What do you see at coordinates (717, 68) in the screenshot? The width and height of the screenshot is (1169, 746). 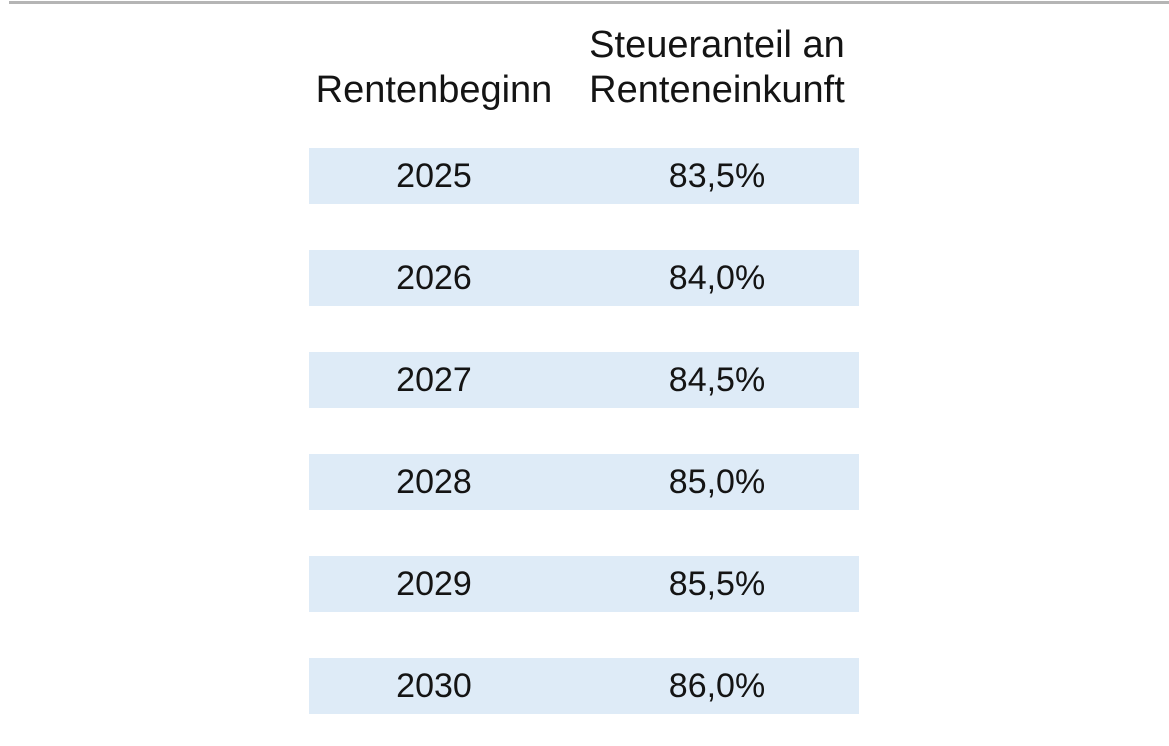 I see `column-header-steueranteil: Steueranteil an Renteneinkunft` at bounding box center [717, 68].